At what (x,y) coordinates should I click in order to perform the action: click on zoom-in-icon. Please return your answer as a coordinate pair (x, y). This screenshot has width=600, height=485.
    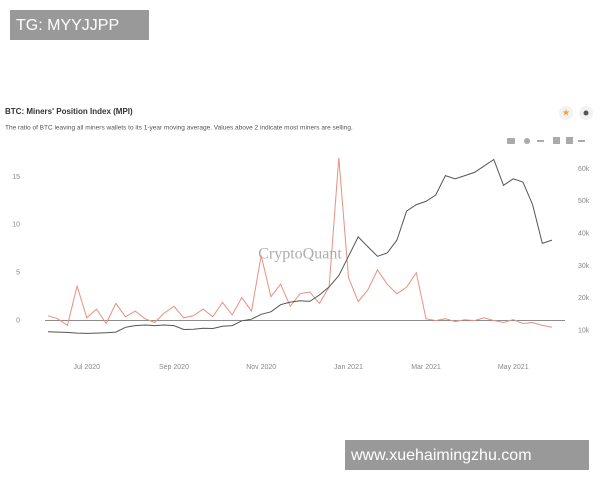
    Looking at the image, I should click on (556, 140).